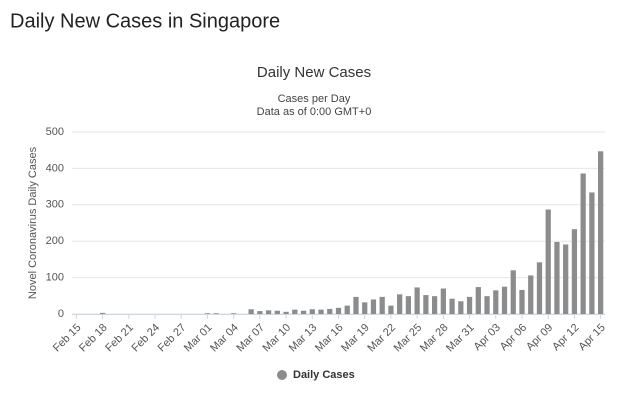 This screenshot has height=405, width=640. Describe the element at coordinates (460, 338) in the screenshot. I see `x-tick-label: Mar 31` at that location.